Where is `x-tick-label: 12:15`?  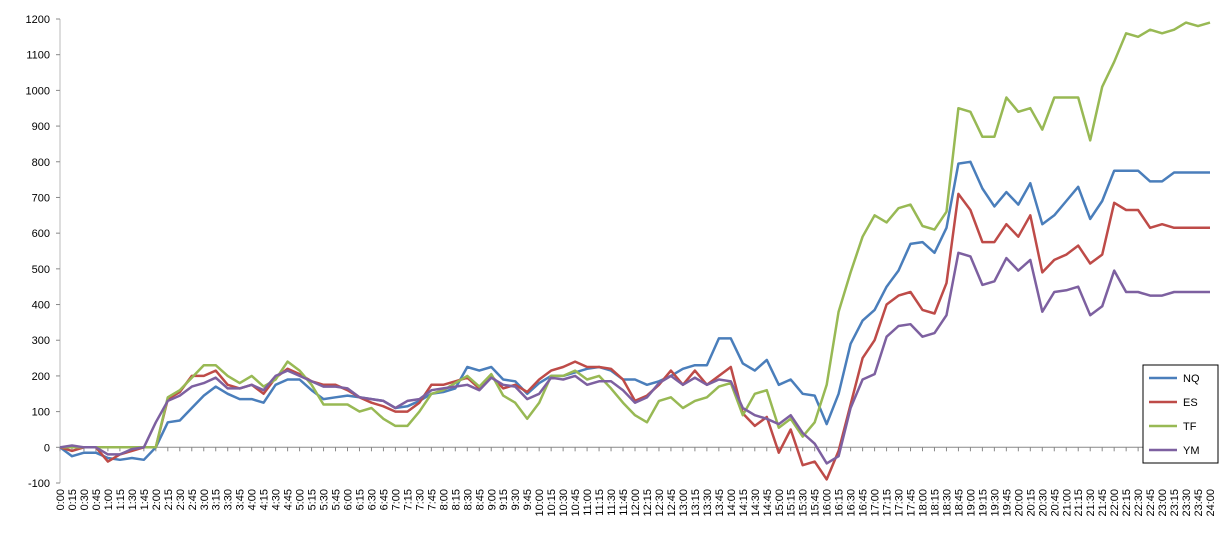
x-tick-label: 12:15 is located at coordinates (648, 503).